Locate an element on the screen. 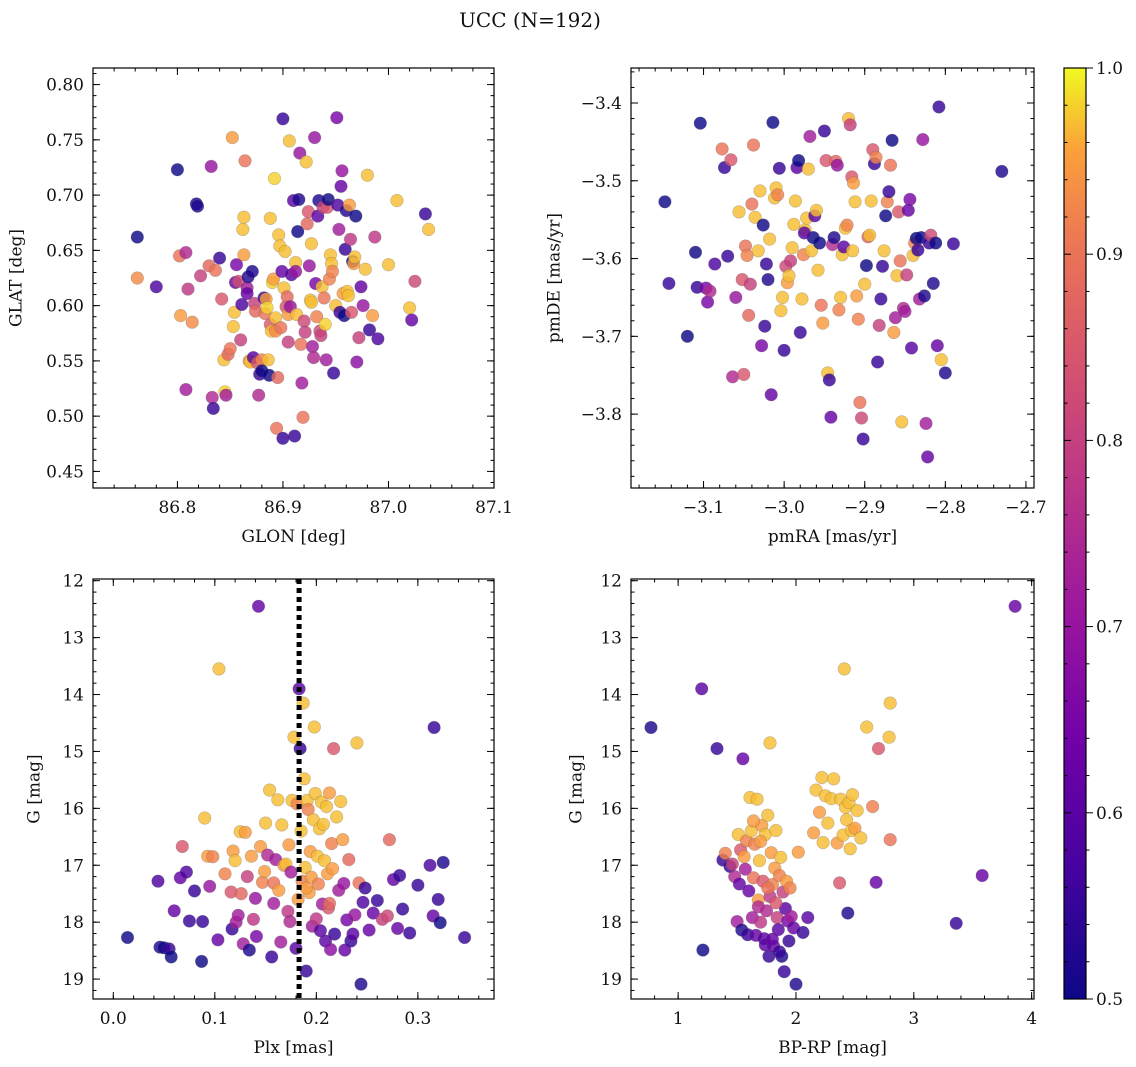 Image resolution: width=1136 pixels, height=1067 pixels. y-tick-label: −3.7 is located at coordinates (601, 337).